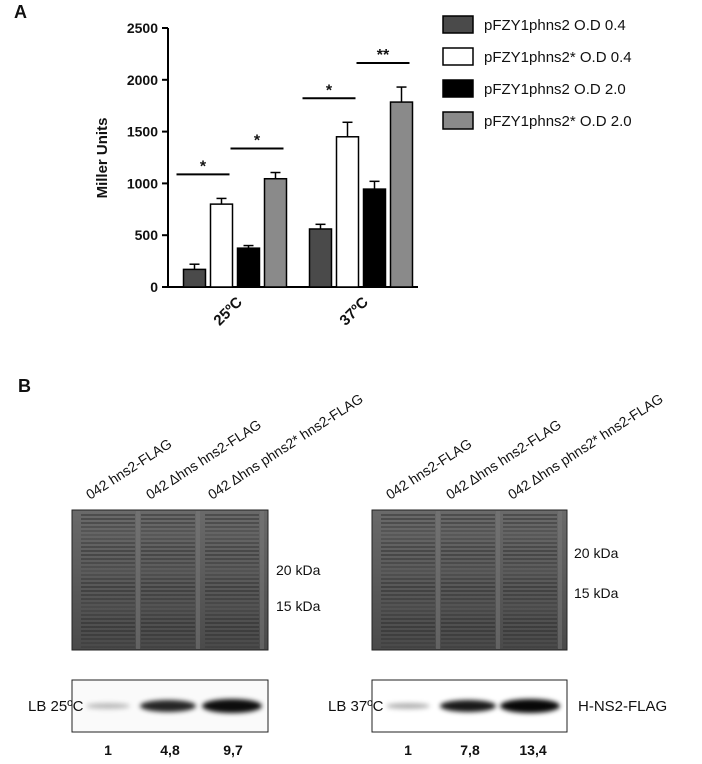  What do you see at coordinates (142, 183) in the screenshot?
I see `y-tick-label: 1000` at bounding box center [142, 183].